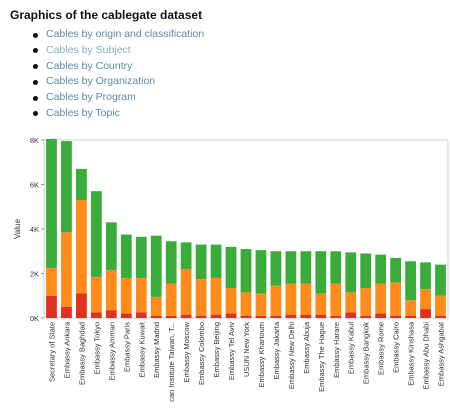 The image size is (450, 408). I want to click on link-subject: Cables by Subject, so click(88, 49).